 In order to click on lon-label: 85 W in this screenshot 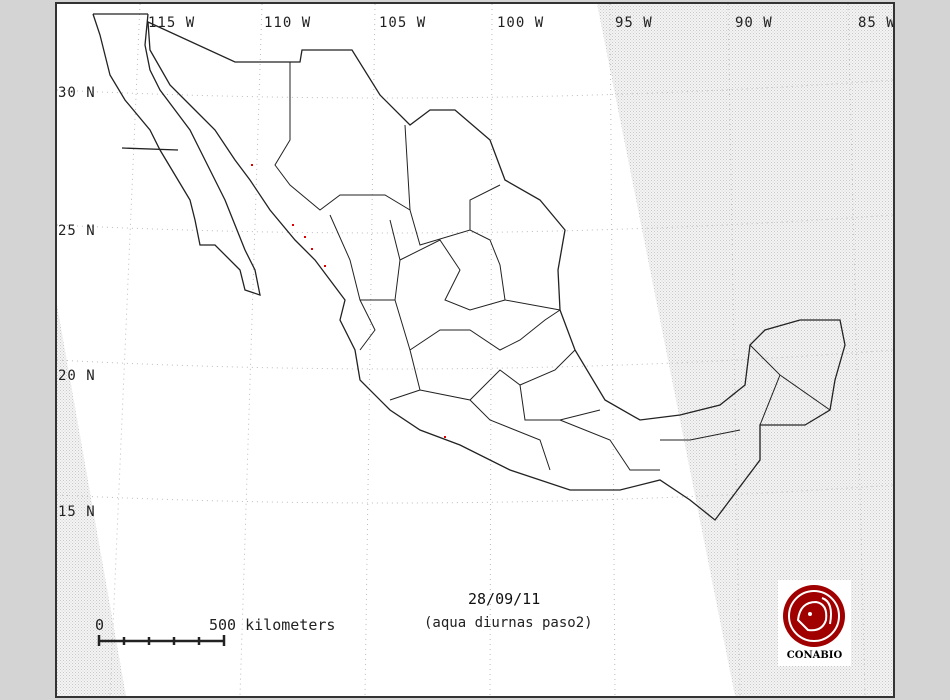, I will do `click(875, 23)`.